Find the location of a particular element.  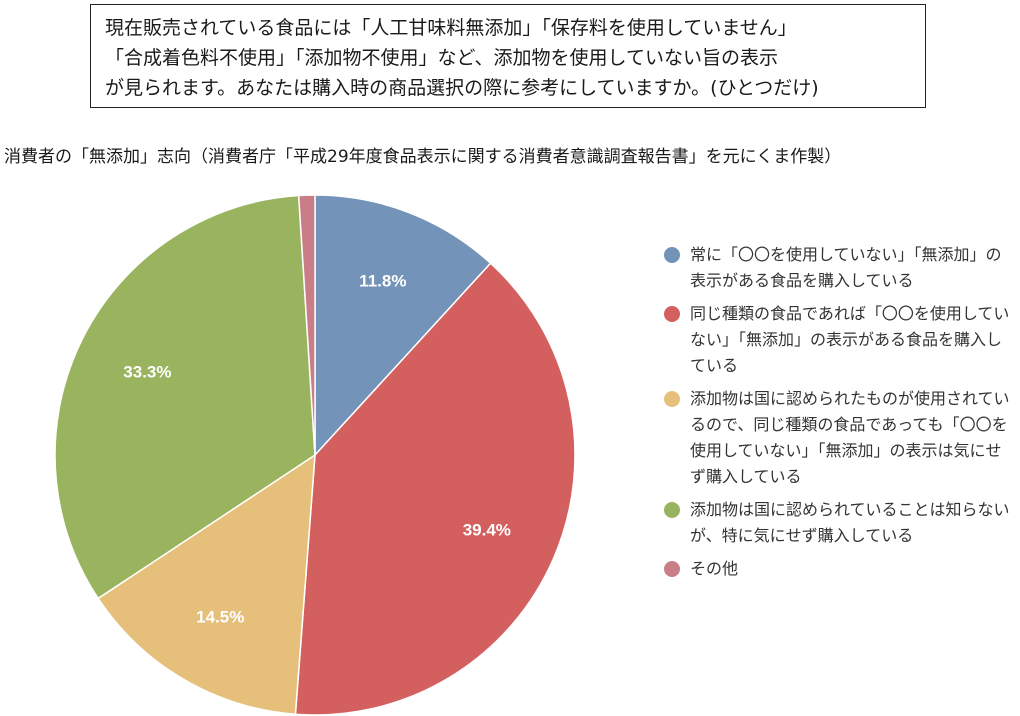

question-line: が見られます。あなたは購入時の商品選択の際に参考にしていますか。(ひとつだけ) is located at coordinates (462, 88).